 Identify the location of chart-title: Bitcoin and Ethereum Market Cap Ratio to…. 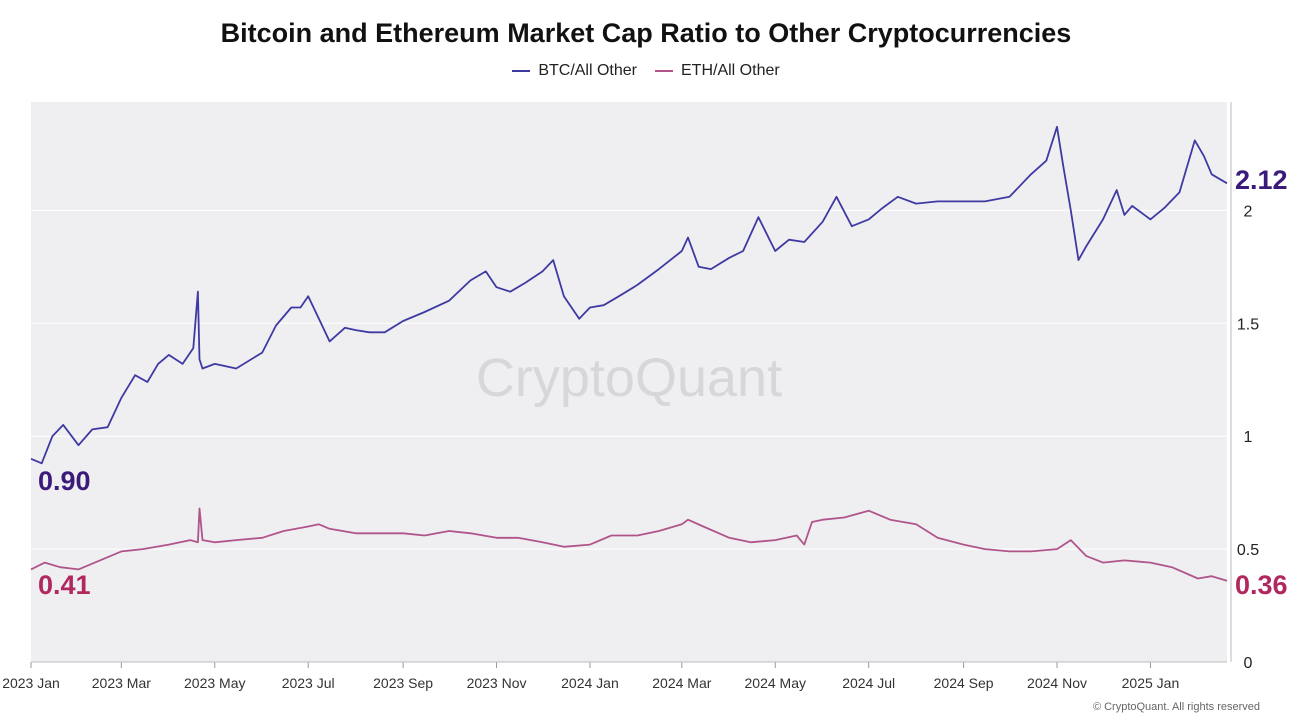
(646, 33).